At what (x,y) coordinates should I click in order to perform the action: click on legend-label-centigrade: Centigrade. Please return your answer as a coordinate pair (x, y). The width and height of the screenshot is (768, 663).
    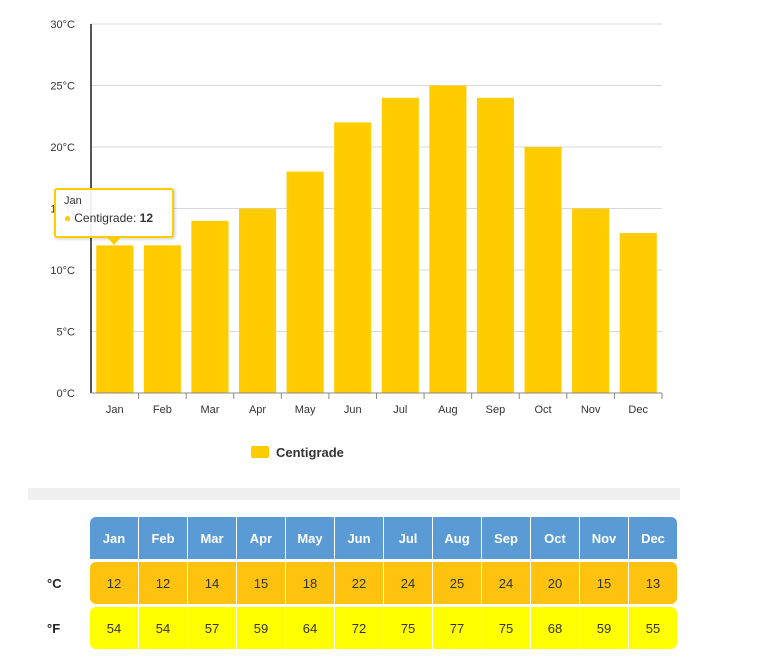
    Looking at the image, I should click on (310, 452).